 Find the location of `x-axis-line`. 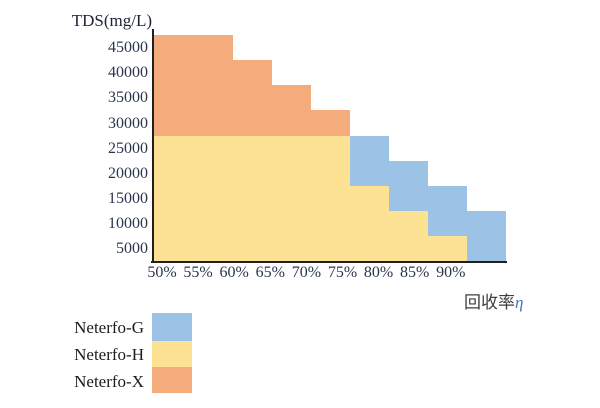

x-axis-line is located at coordinates (329, 262).